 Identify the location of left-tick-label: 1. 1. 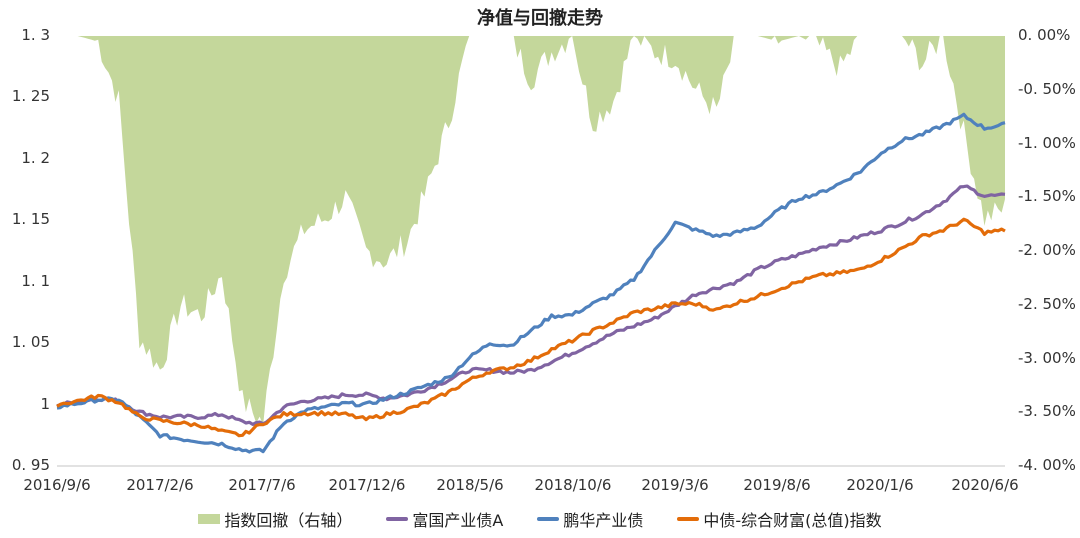
(35, 280).